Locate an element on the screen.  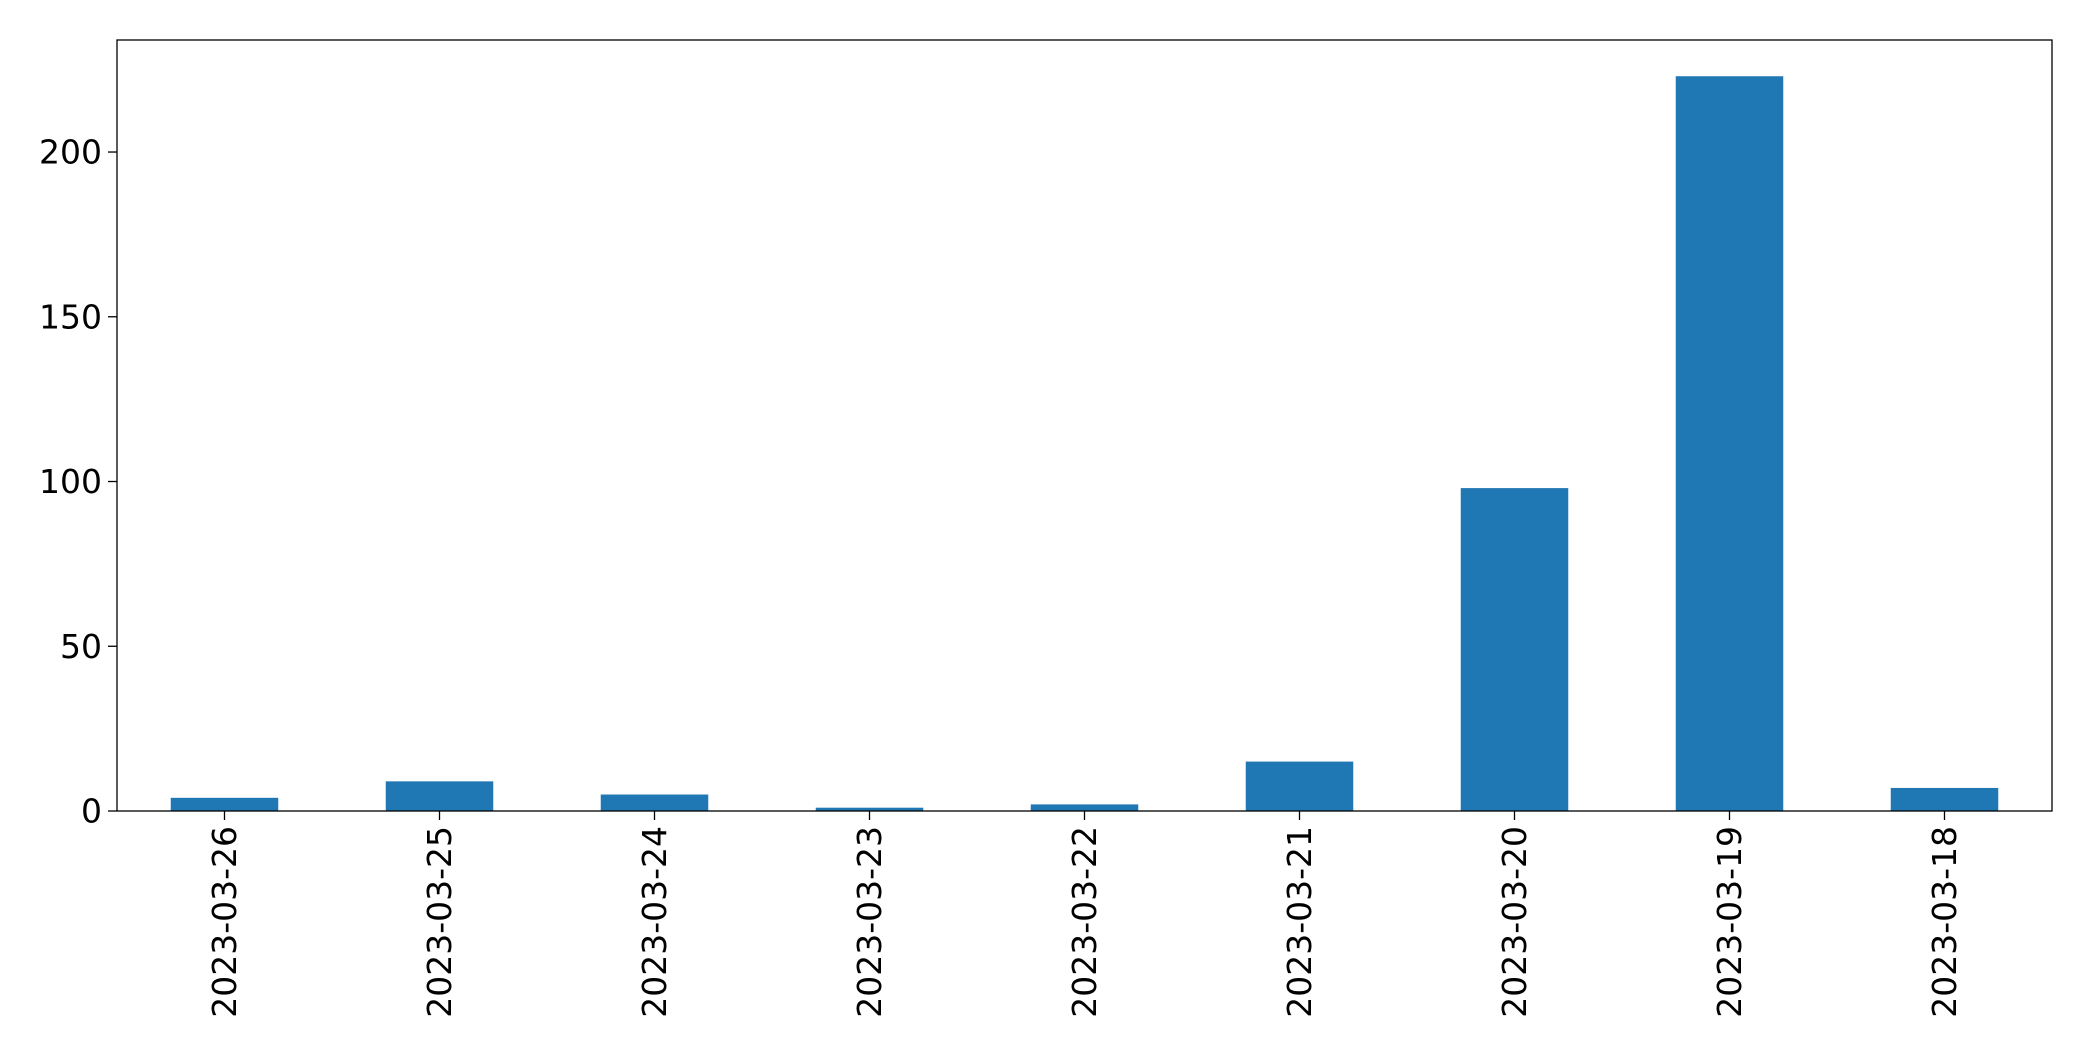
y-tick-label: 100 is located at coordinates (70, 481).